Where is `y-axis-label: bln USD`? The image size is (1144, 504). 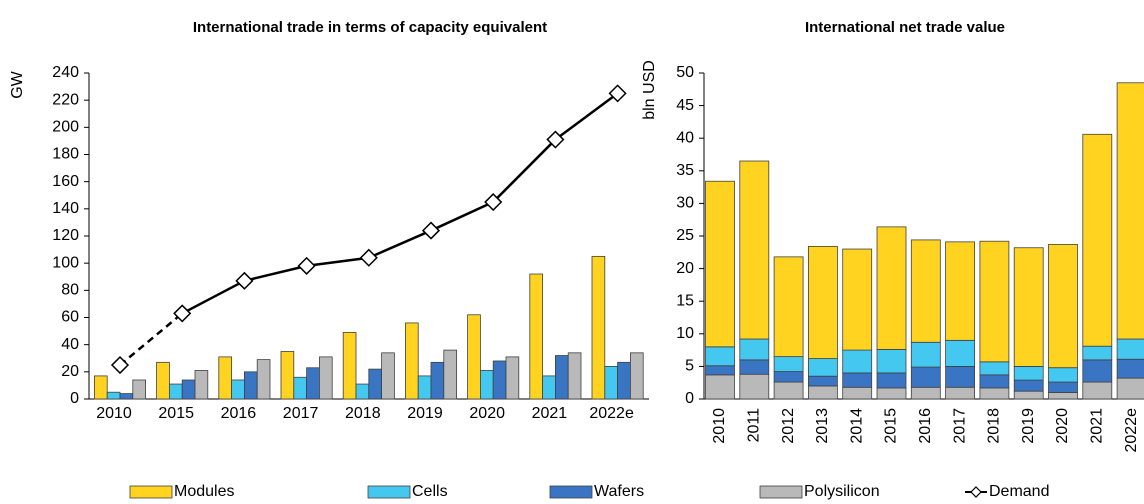 y-axis-label: bln USD is located at coordinates (649, 90).